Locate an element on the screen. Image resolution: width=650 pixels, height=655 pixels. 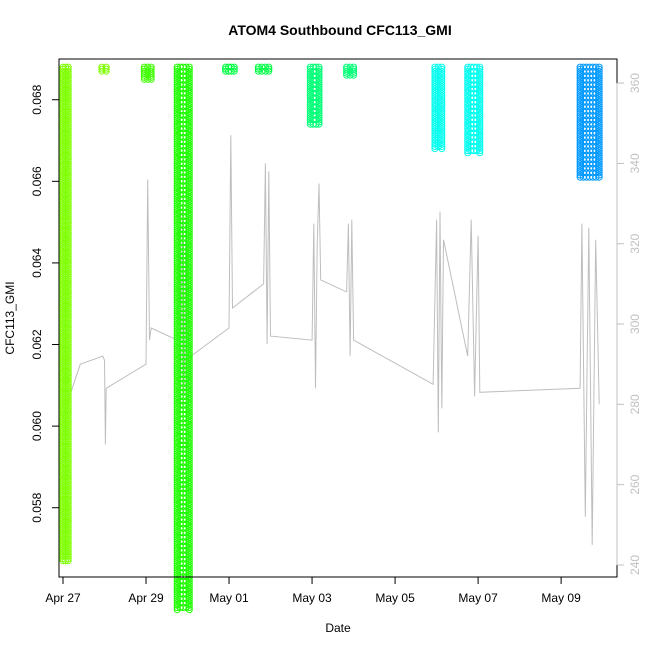
y-tick-label: 0.058 is located at coordinates (37, 507).